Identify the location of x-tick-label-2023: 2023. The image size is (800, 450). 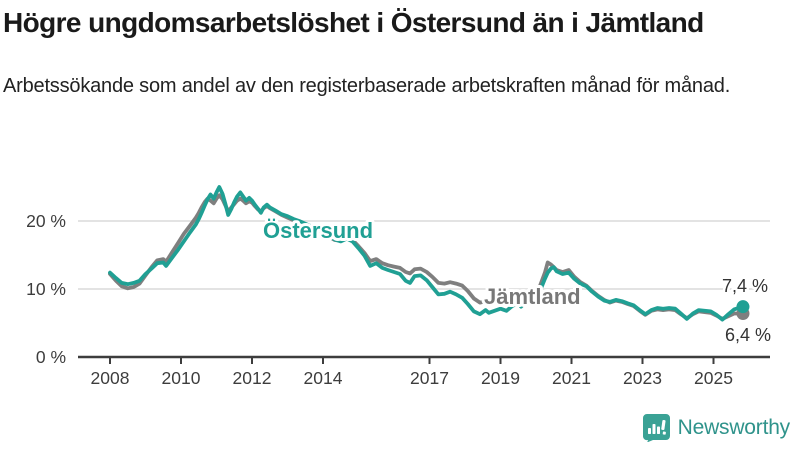
(642, 378).